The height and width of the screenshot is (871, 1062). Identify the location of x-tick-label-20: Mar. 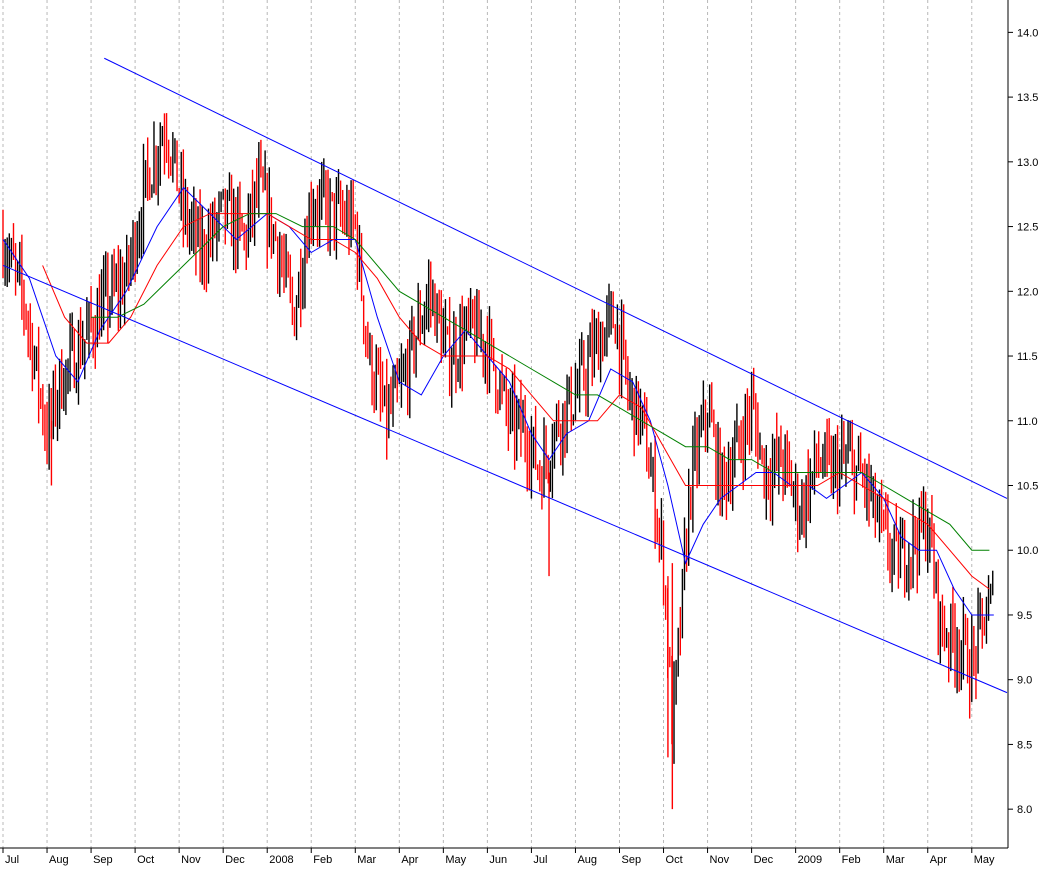
(895, 860).